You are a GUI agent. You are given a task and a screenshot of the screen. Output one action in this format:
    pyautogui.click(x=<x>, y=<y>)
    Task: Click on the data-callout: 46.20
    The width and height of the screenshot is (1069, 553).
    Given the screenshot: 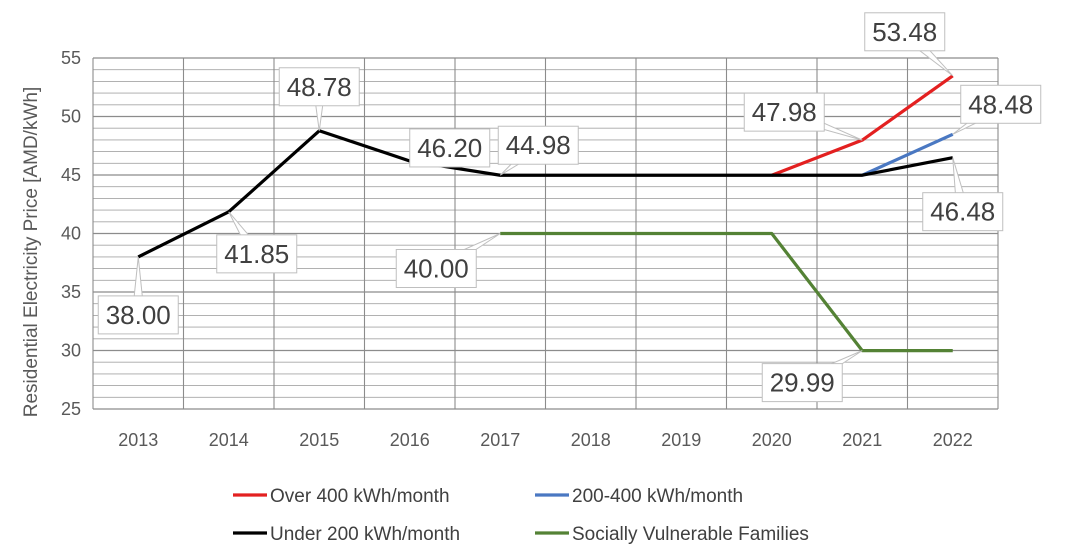 What is the action you would take?
    pyautogui.click(x=450, y=148)
    